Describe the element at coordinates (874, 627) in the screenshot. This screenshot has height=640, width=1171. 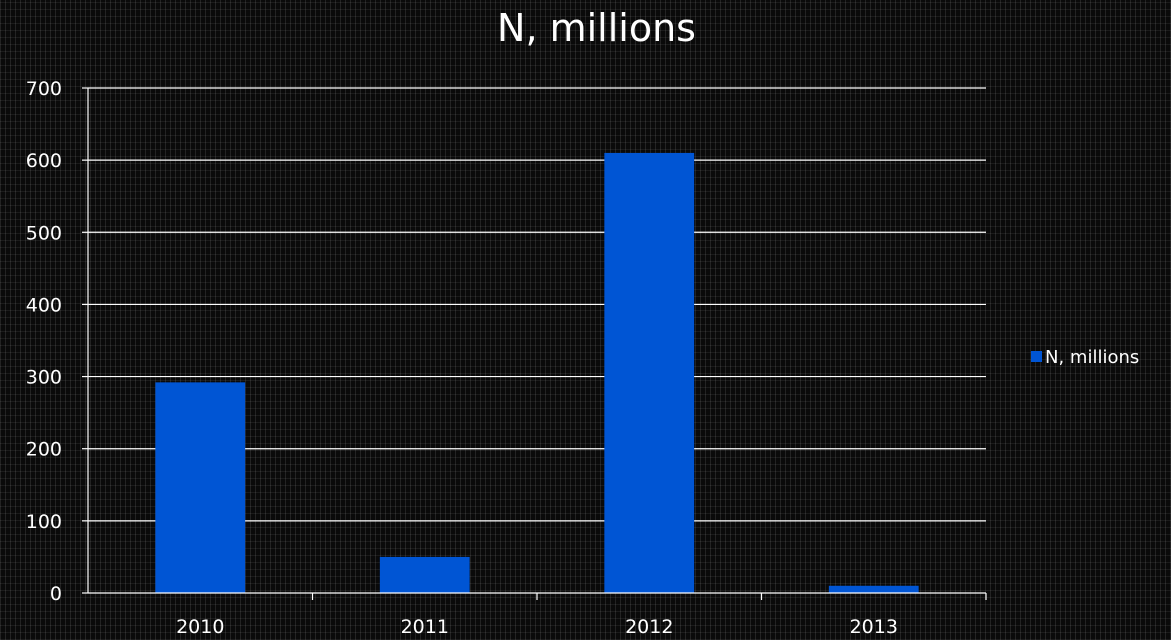
I see `x-tick-label: 2013` at that location.